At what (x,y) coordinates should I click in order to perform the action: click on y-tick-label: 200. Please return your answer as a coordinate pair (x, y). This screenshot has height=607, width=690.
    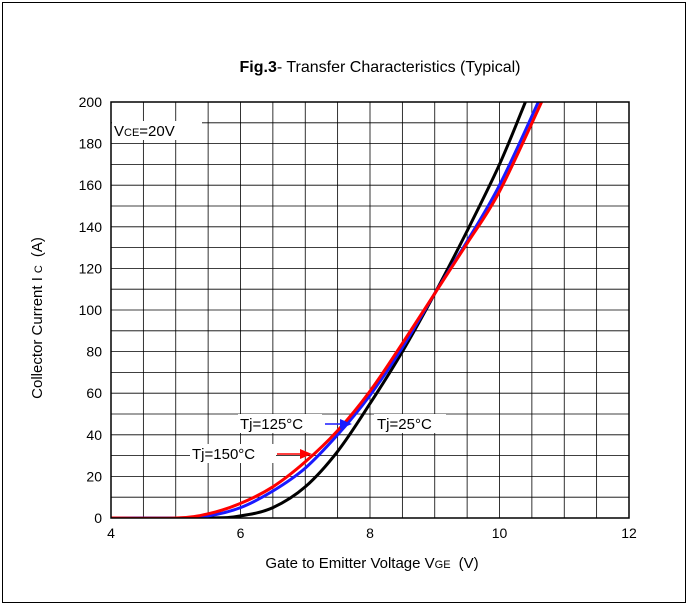
    Looking at the image, I should click on (91, 102).